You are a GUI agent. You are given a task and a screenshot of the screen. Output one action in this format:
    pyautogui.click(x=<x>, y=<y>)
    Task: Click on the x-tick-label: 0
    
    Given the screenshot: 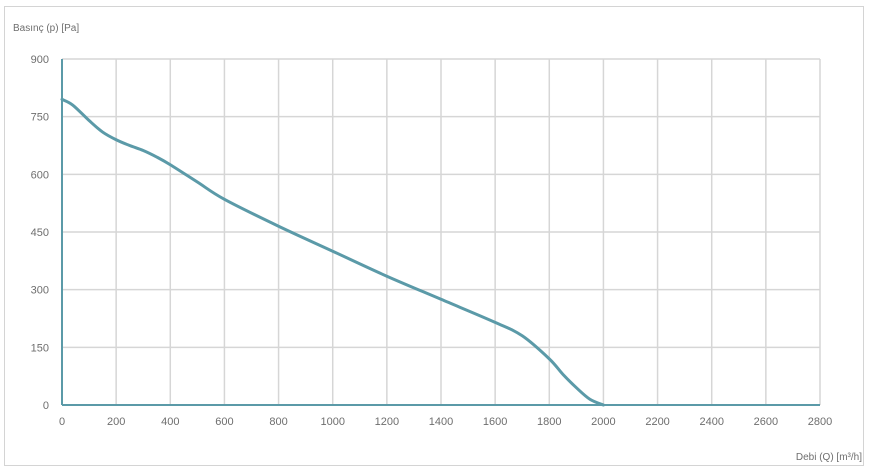 What is the action you would take?
    pyautogui.click(x=62, y=422)
    